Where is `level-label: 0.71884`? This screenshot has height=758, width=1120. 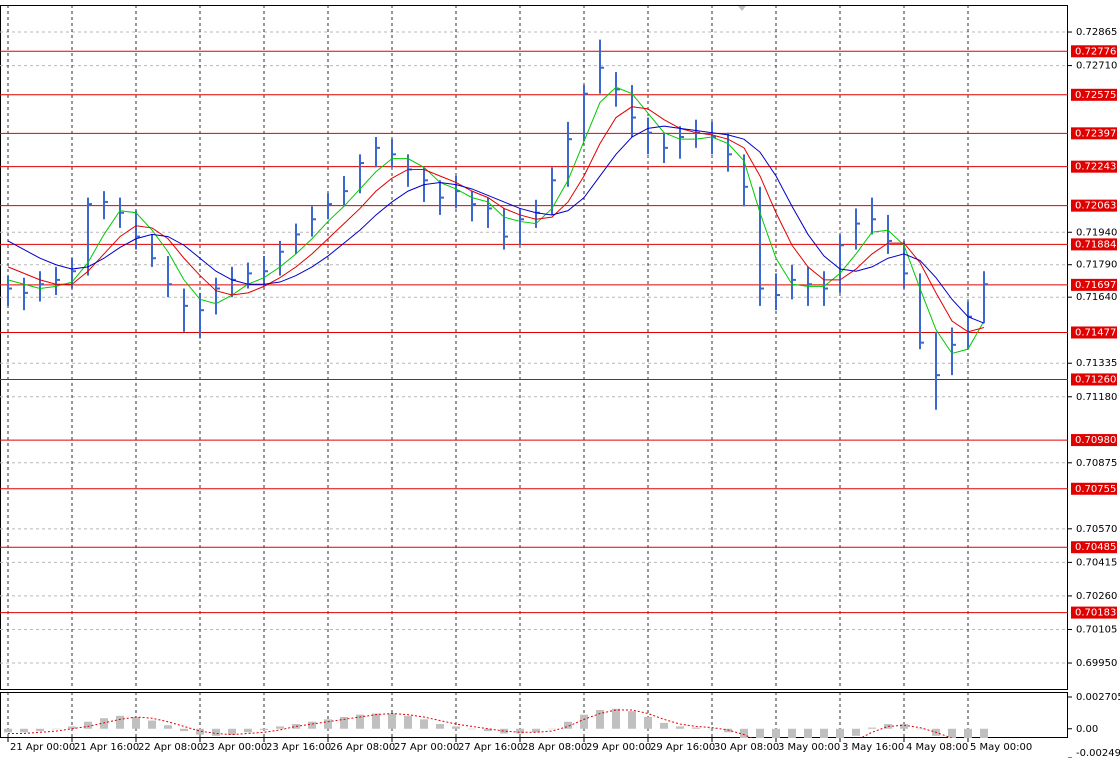 level-label: 0.71884 is located at coordinates (1095, 244).